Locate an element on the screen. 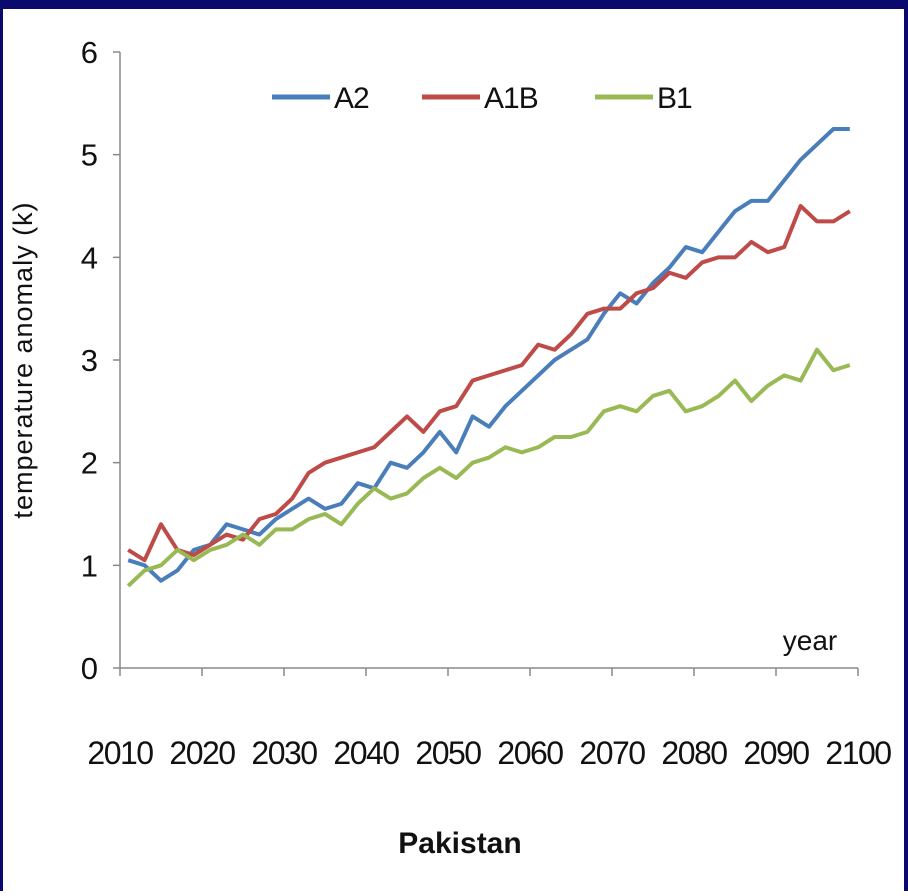 Image resolution: width=908 pixels, height=896 pixels. x-tick-label: 2060 is located at coordinates (530, 753).